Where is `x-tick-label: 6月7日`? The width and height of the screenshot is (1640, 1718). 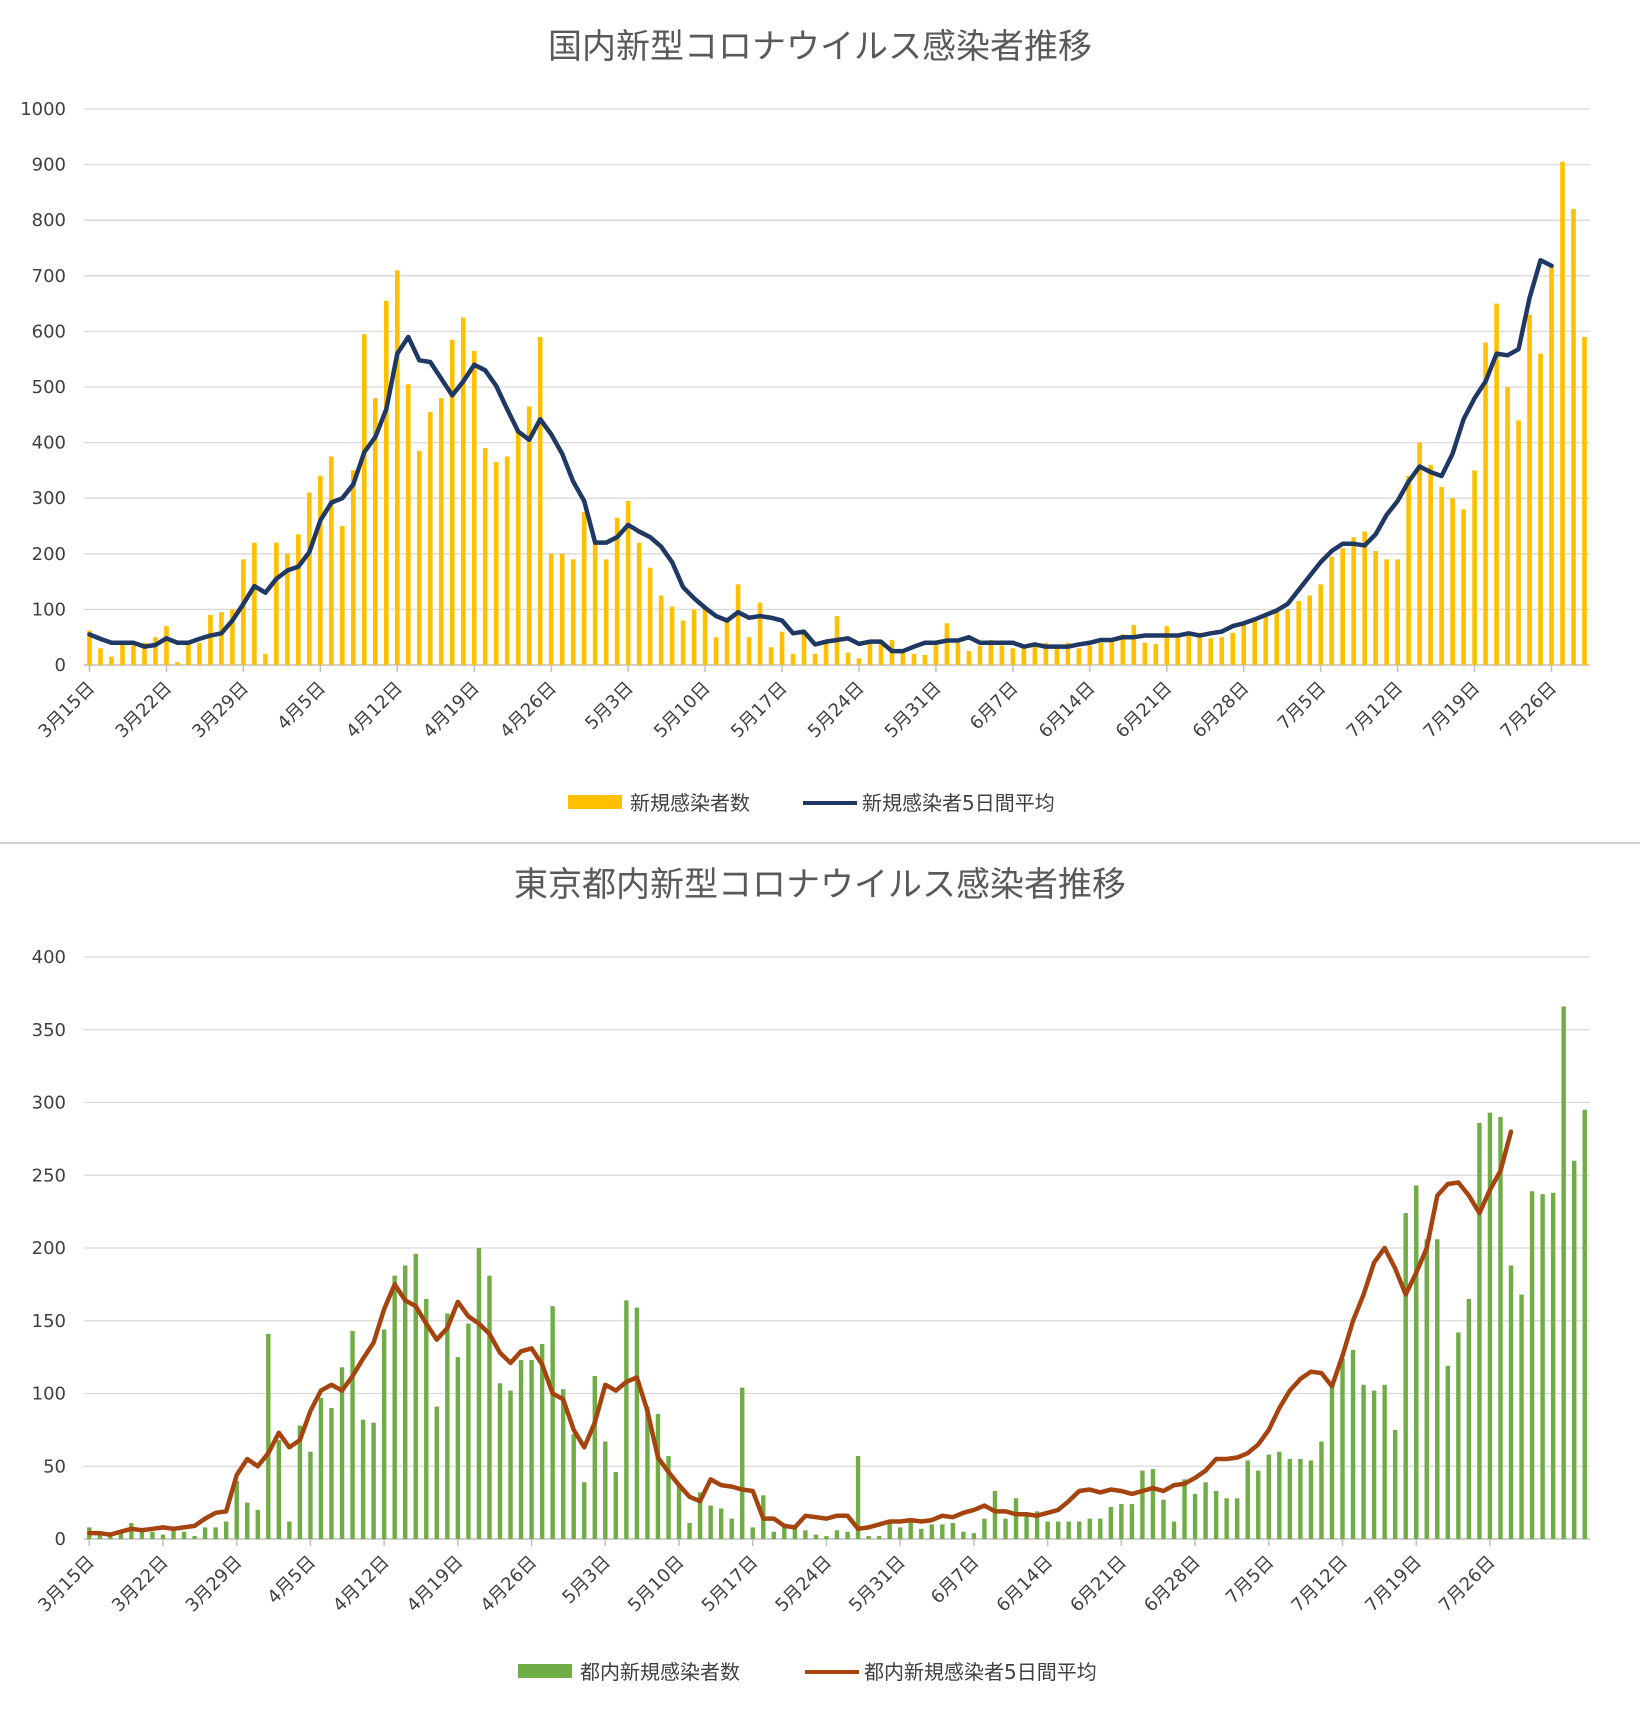 x-tick-label: 6月7日 is located at coordinates (994, 706).